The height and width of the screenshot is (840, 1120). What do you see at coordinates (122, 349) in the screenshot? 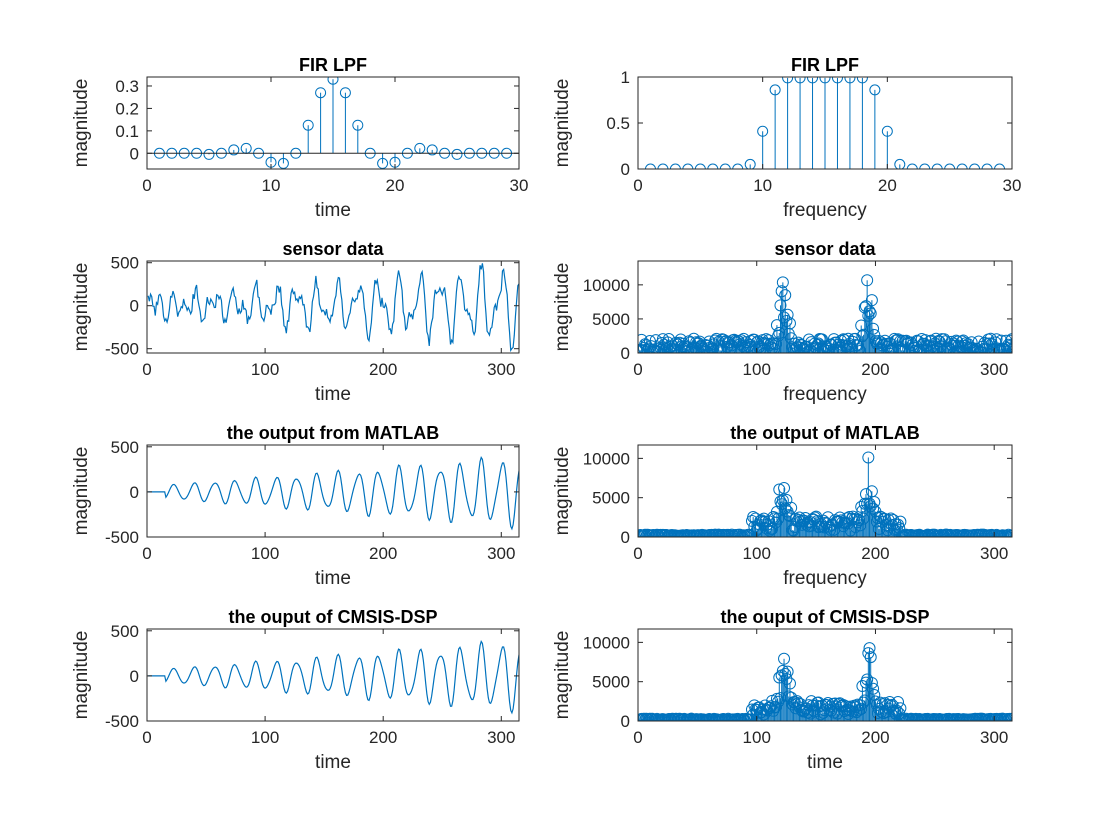
I see `y-tick-label: -500` at bounding box center [122, 349].